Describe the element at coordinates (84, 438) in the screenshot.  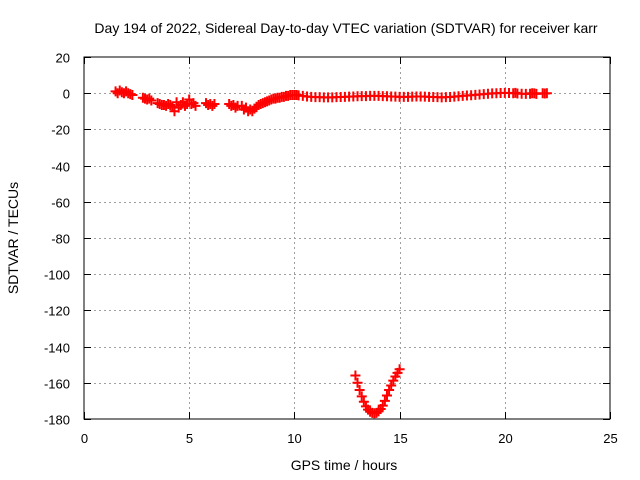
I see `x-tick-label: 0` at that location.